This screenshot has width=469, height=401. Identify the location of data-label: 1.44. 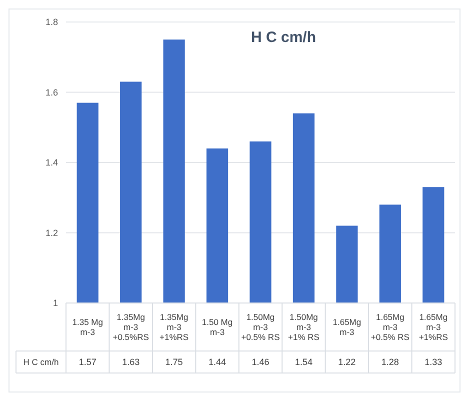
(217, 362).